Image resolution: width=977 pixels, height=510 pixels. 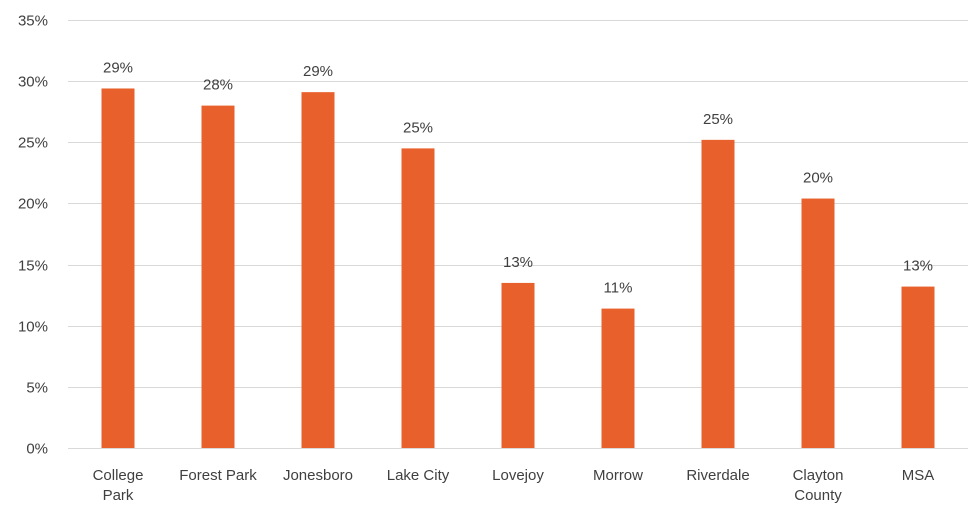 What do you see at coordinates (918, 475) in the screenshot?
I see `x-category-label: MSA` at bounding box center [918, 475].